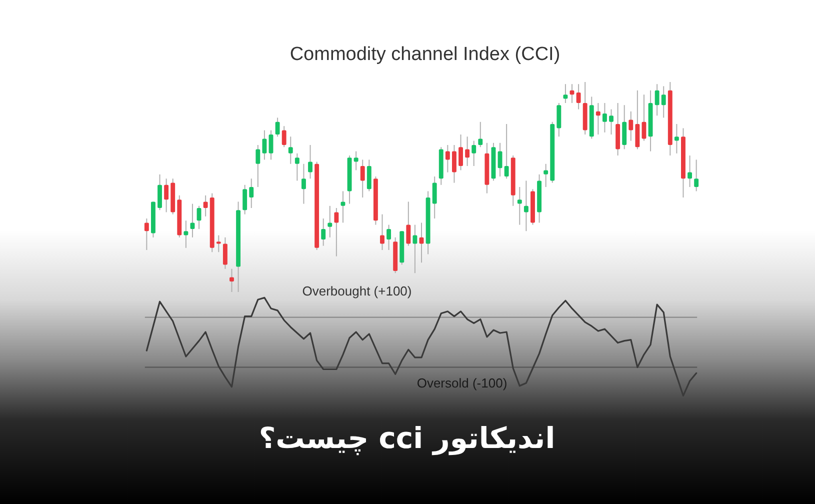 The image size is (815, 504). What do you see at coordinates (357, 290) in the screenshot?
I see `ref-line-label: Overbought (+100)` at bounding box center [357, 290].